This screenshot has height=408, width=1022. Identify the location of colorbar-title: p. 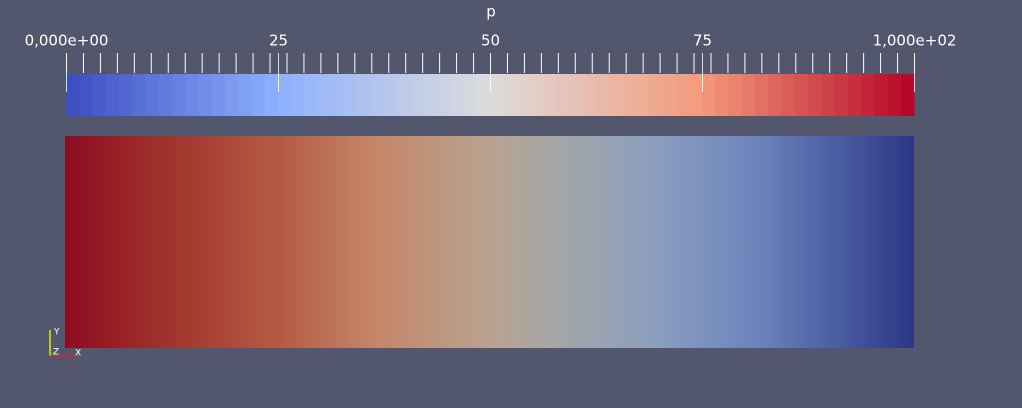
(491, 12).